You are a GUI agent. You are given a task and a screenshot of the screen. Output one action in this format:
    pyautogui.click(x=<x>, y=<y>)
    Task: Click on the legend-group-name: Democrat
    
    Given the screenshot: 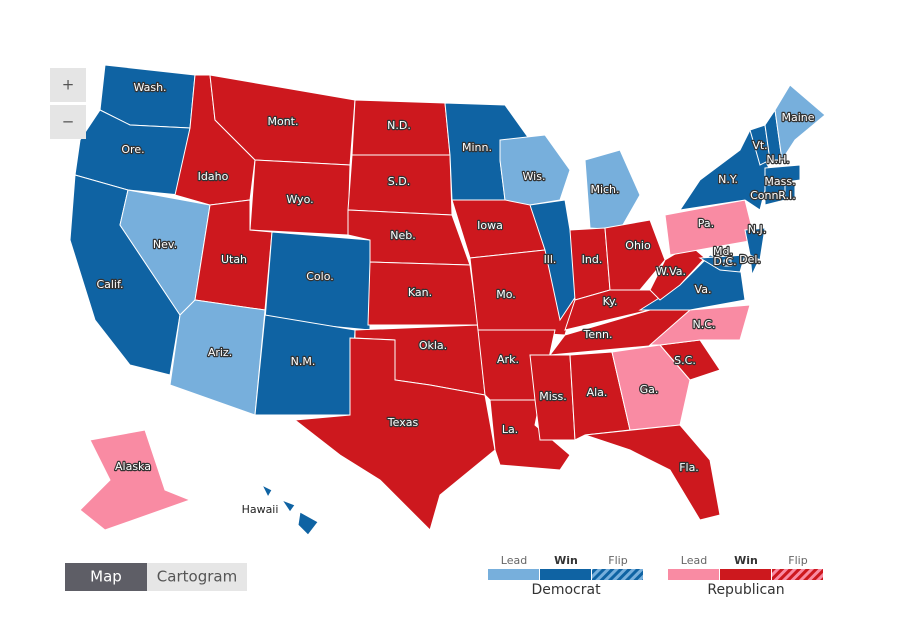 What is the action you would take?
    pyautogui.click(x=566, y=590)
    